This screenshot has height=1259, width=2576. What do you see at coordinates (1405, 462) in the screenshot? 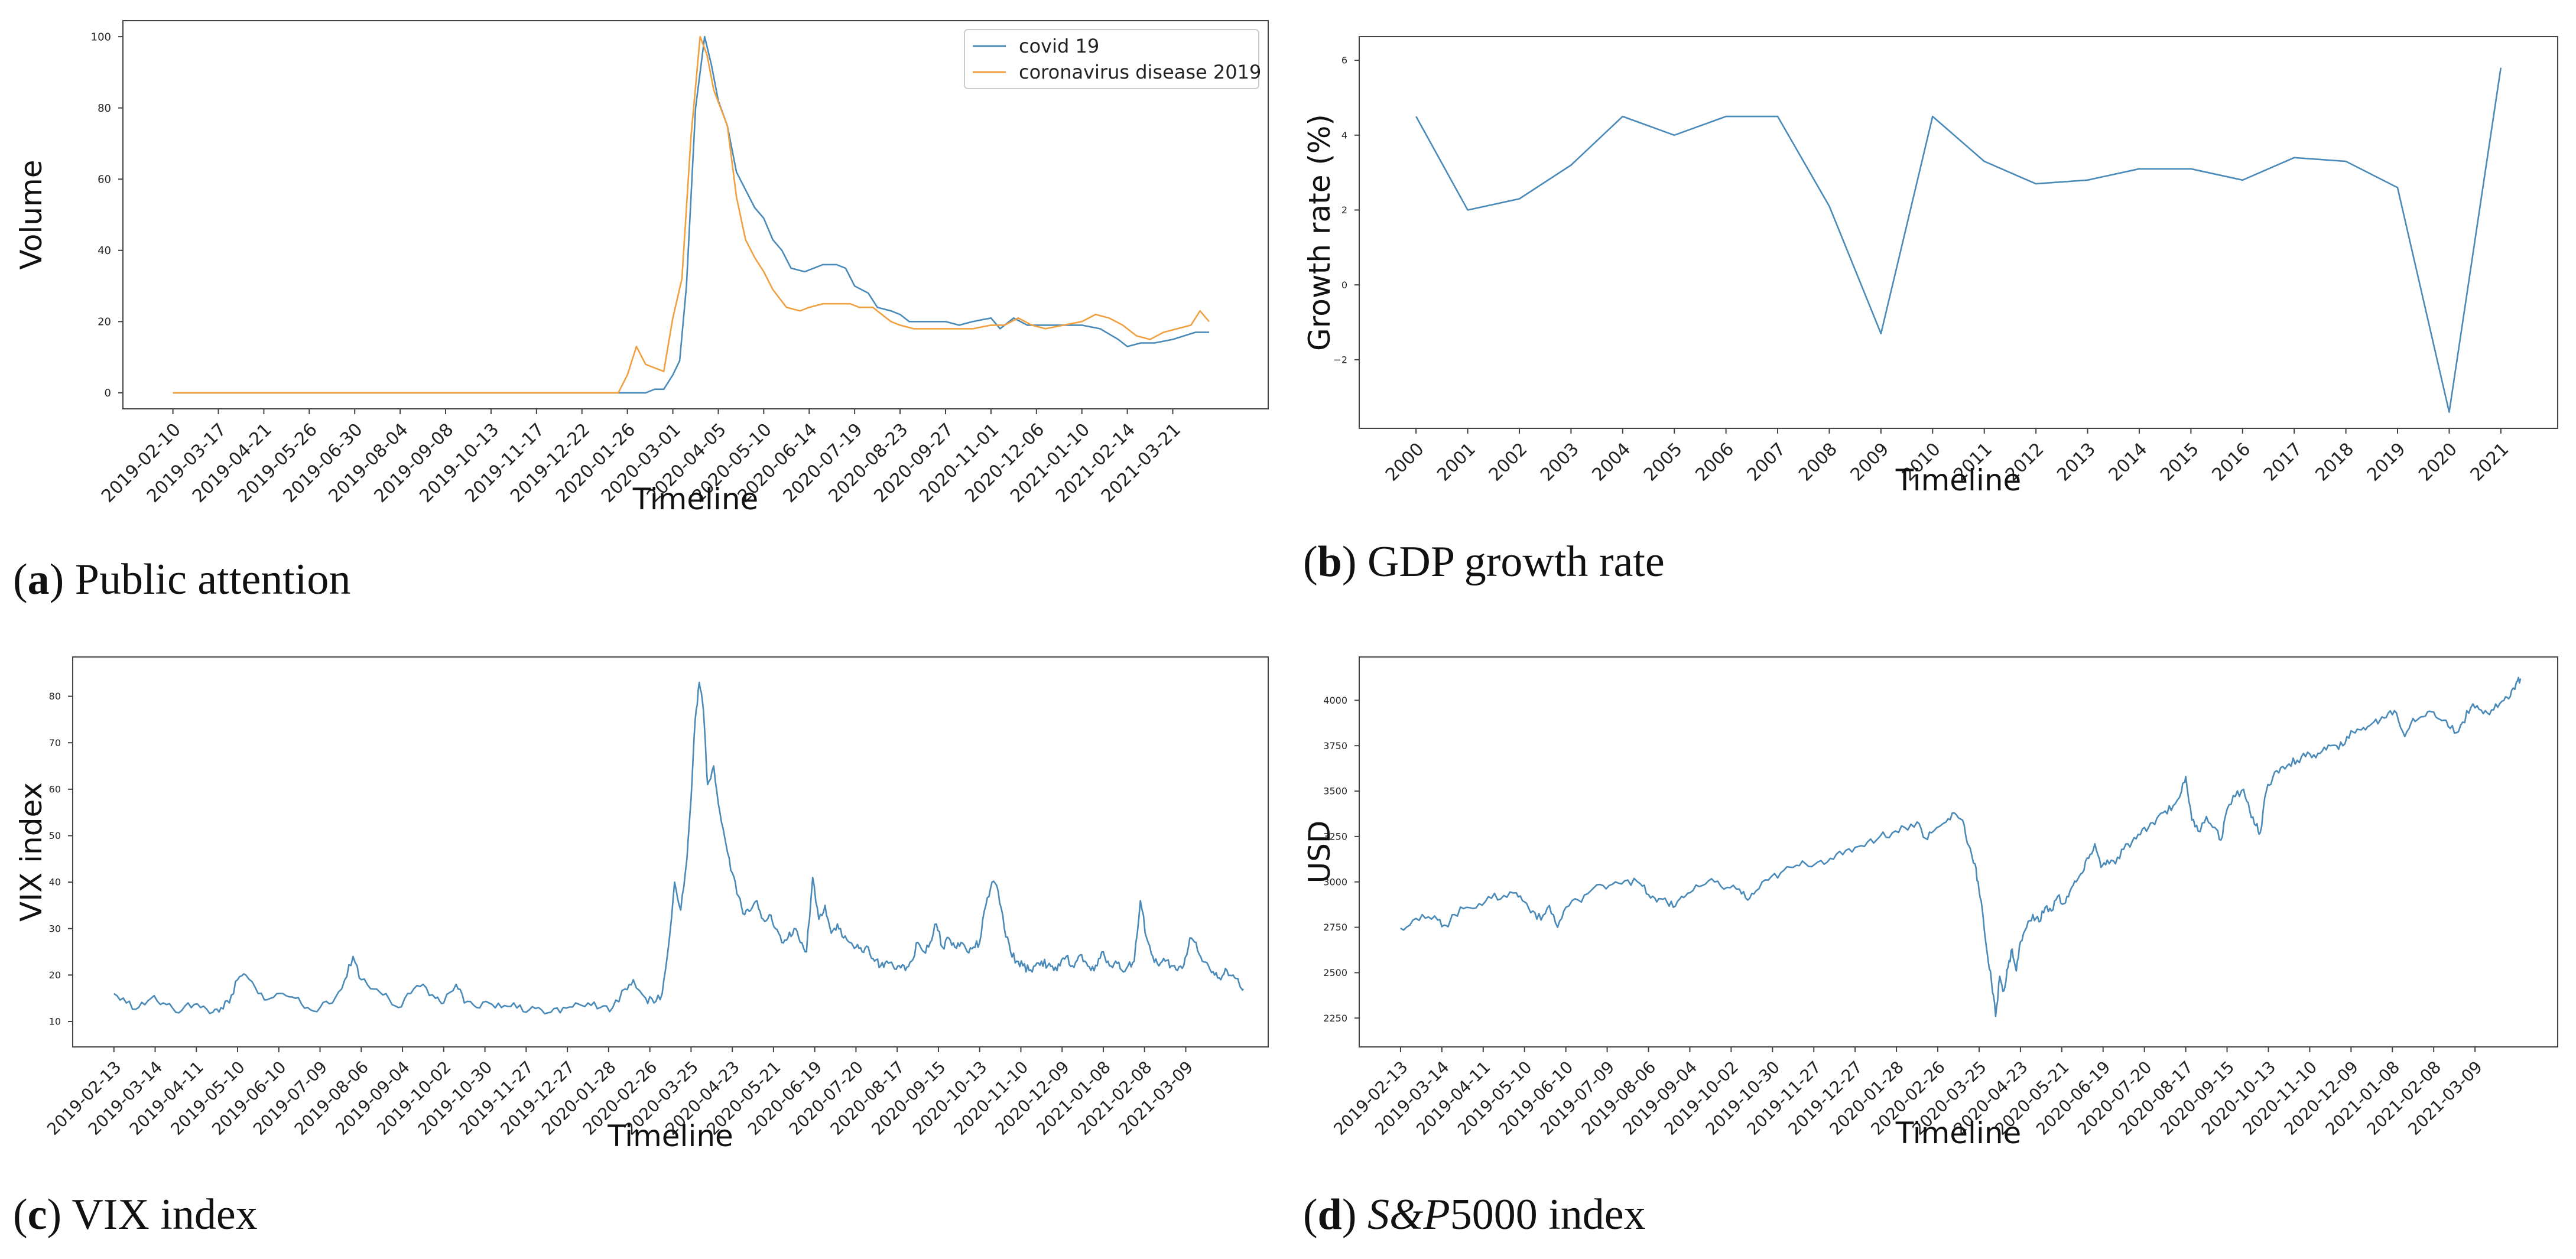
I see `x-tick-label: 2000` at bounding box center [1405, 462].